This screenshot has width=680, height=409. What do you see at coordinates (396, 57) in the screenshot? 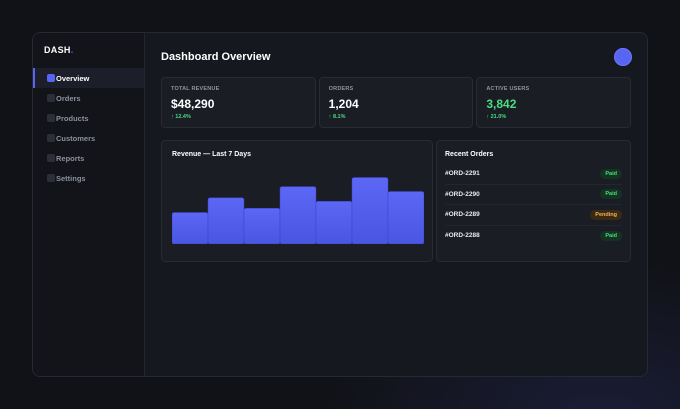
I see `page-header: Dashboard Overview` at bounding box center [396, 57].